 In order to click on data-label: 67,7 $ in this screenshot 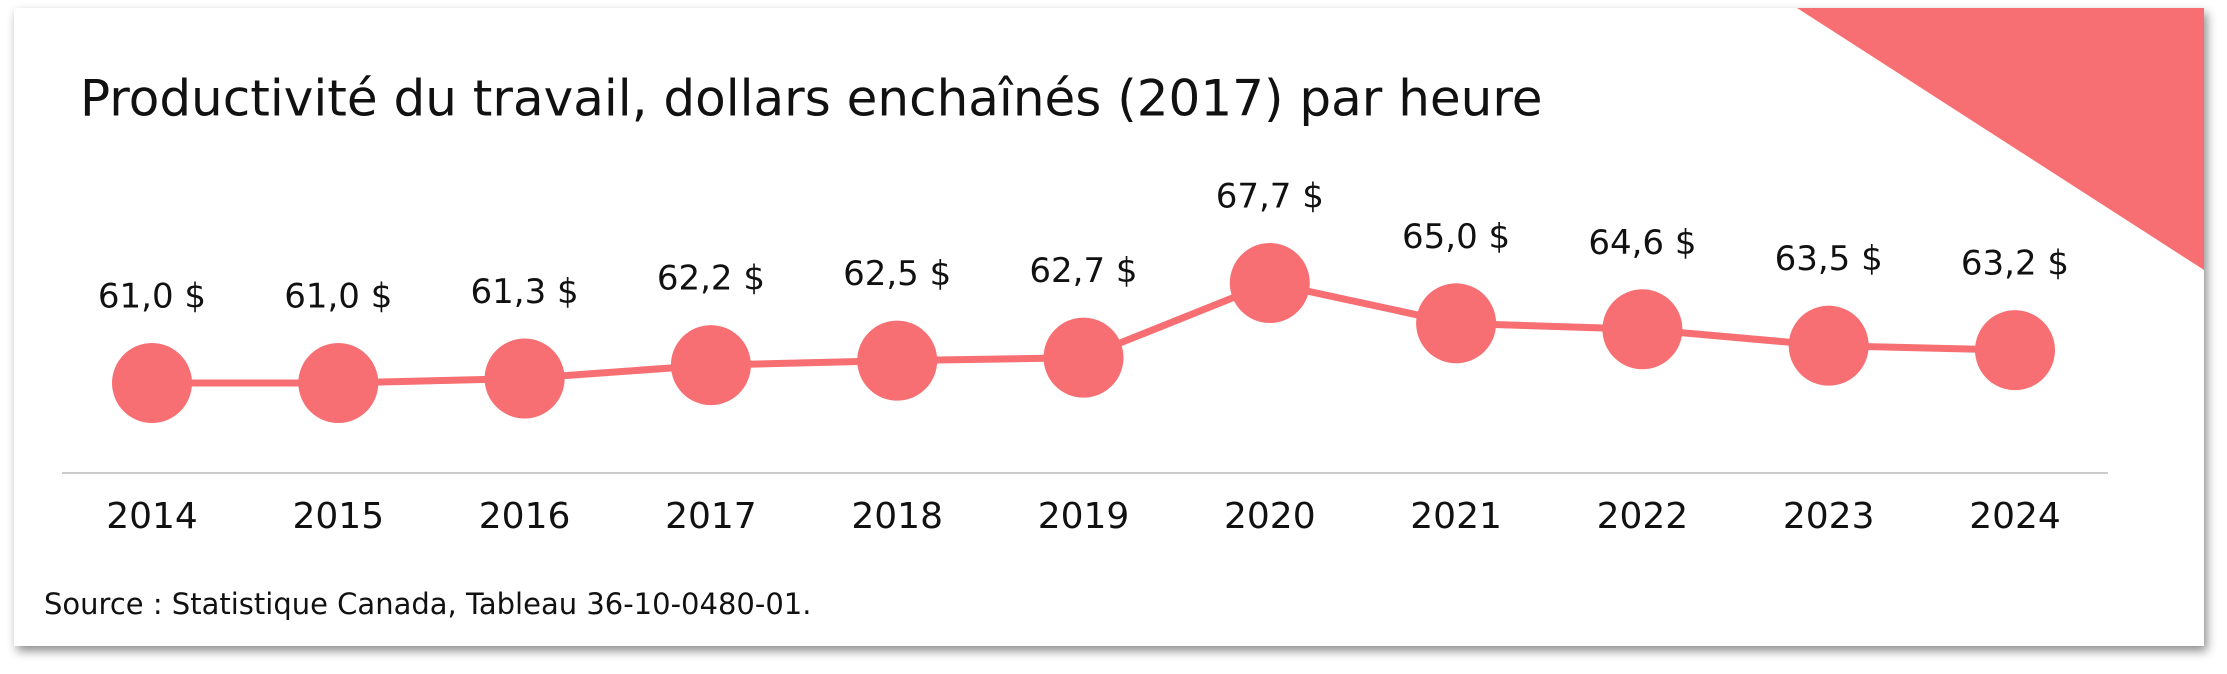, I will do `click(1270, 197)`.